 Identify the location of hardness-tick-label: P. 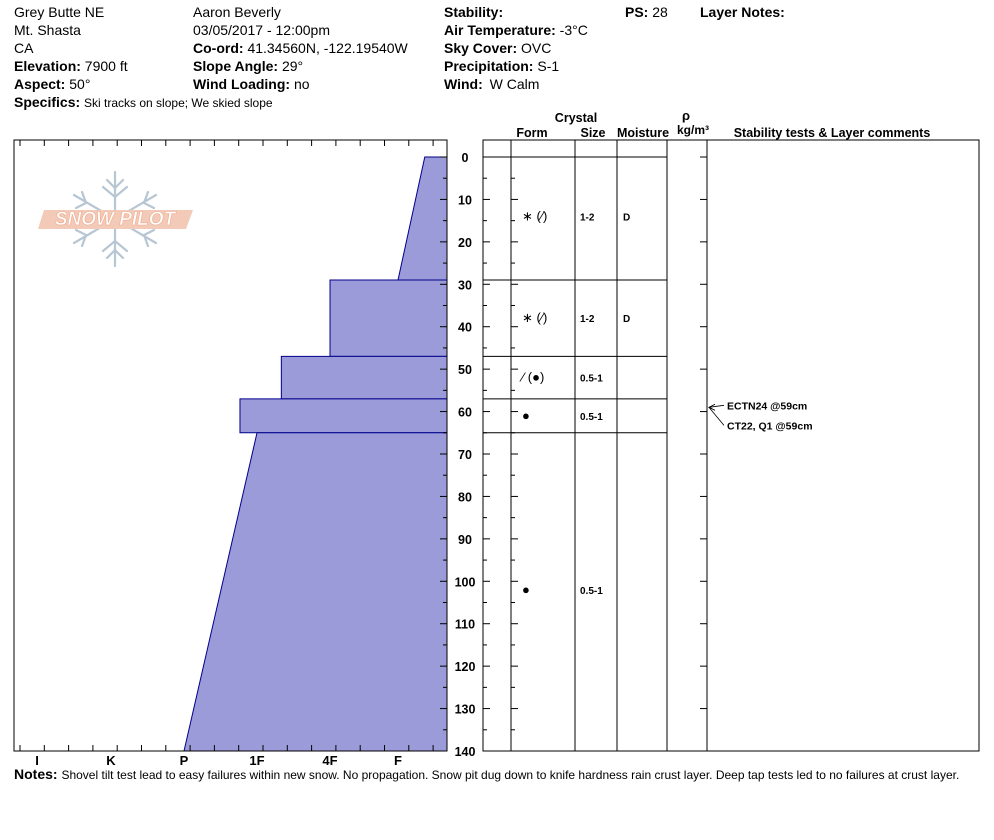
(184, 760).